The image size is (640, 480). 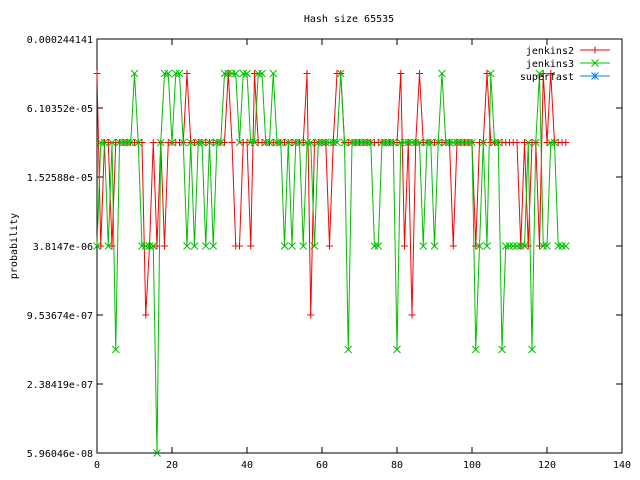 I want to click on x-tick-label: 40, so click(x=247, y=465).